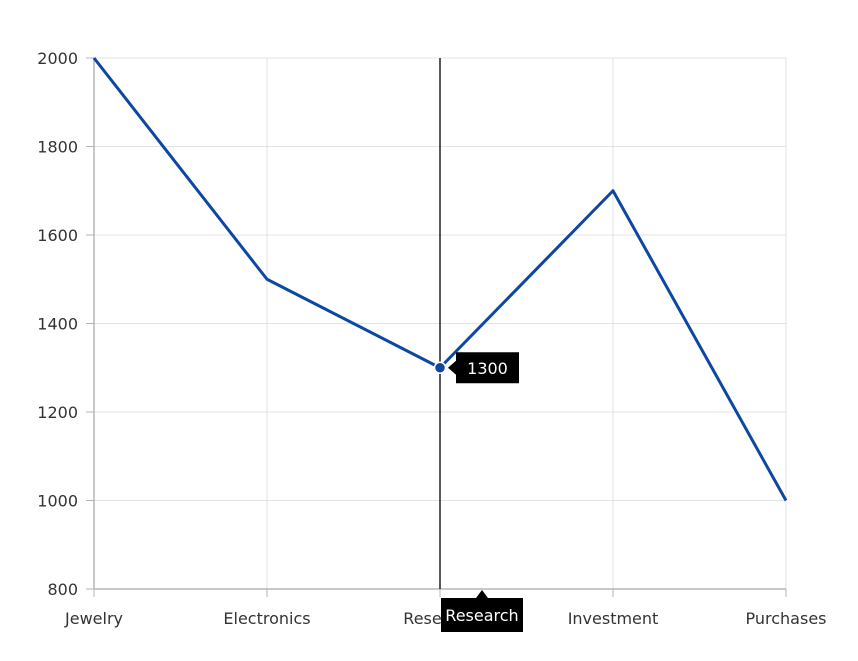 This screenshot has height=661, width=858. Describe the element at coordinates (482, 492) in the screenshot. I see `tooltip-layer: 1300 Research` at that location.